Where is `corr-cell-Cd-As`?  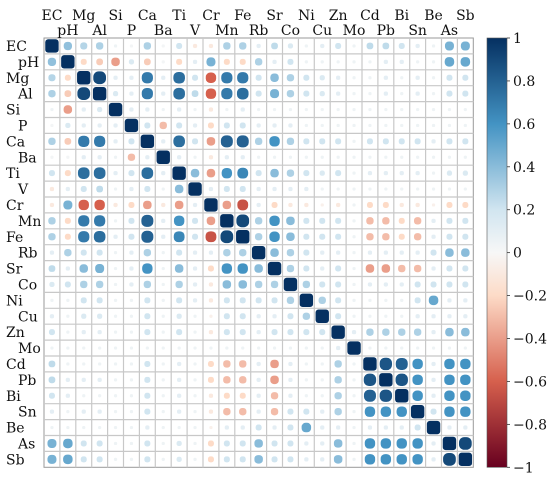 corr-cell-Cd-As is located at coordinates (449, 364).